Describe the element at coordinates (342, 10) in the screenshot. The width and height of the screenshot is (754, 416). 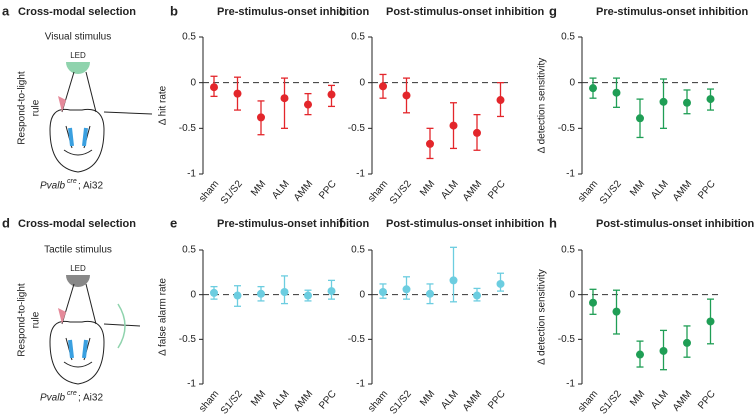
I see `panel-label: c` at that location.